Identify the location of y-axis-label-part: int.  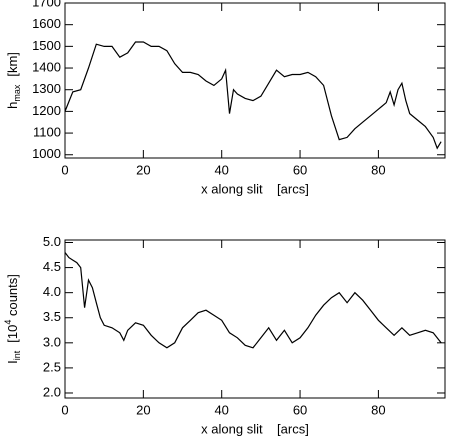
(17, 355).